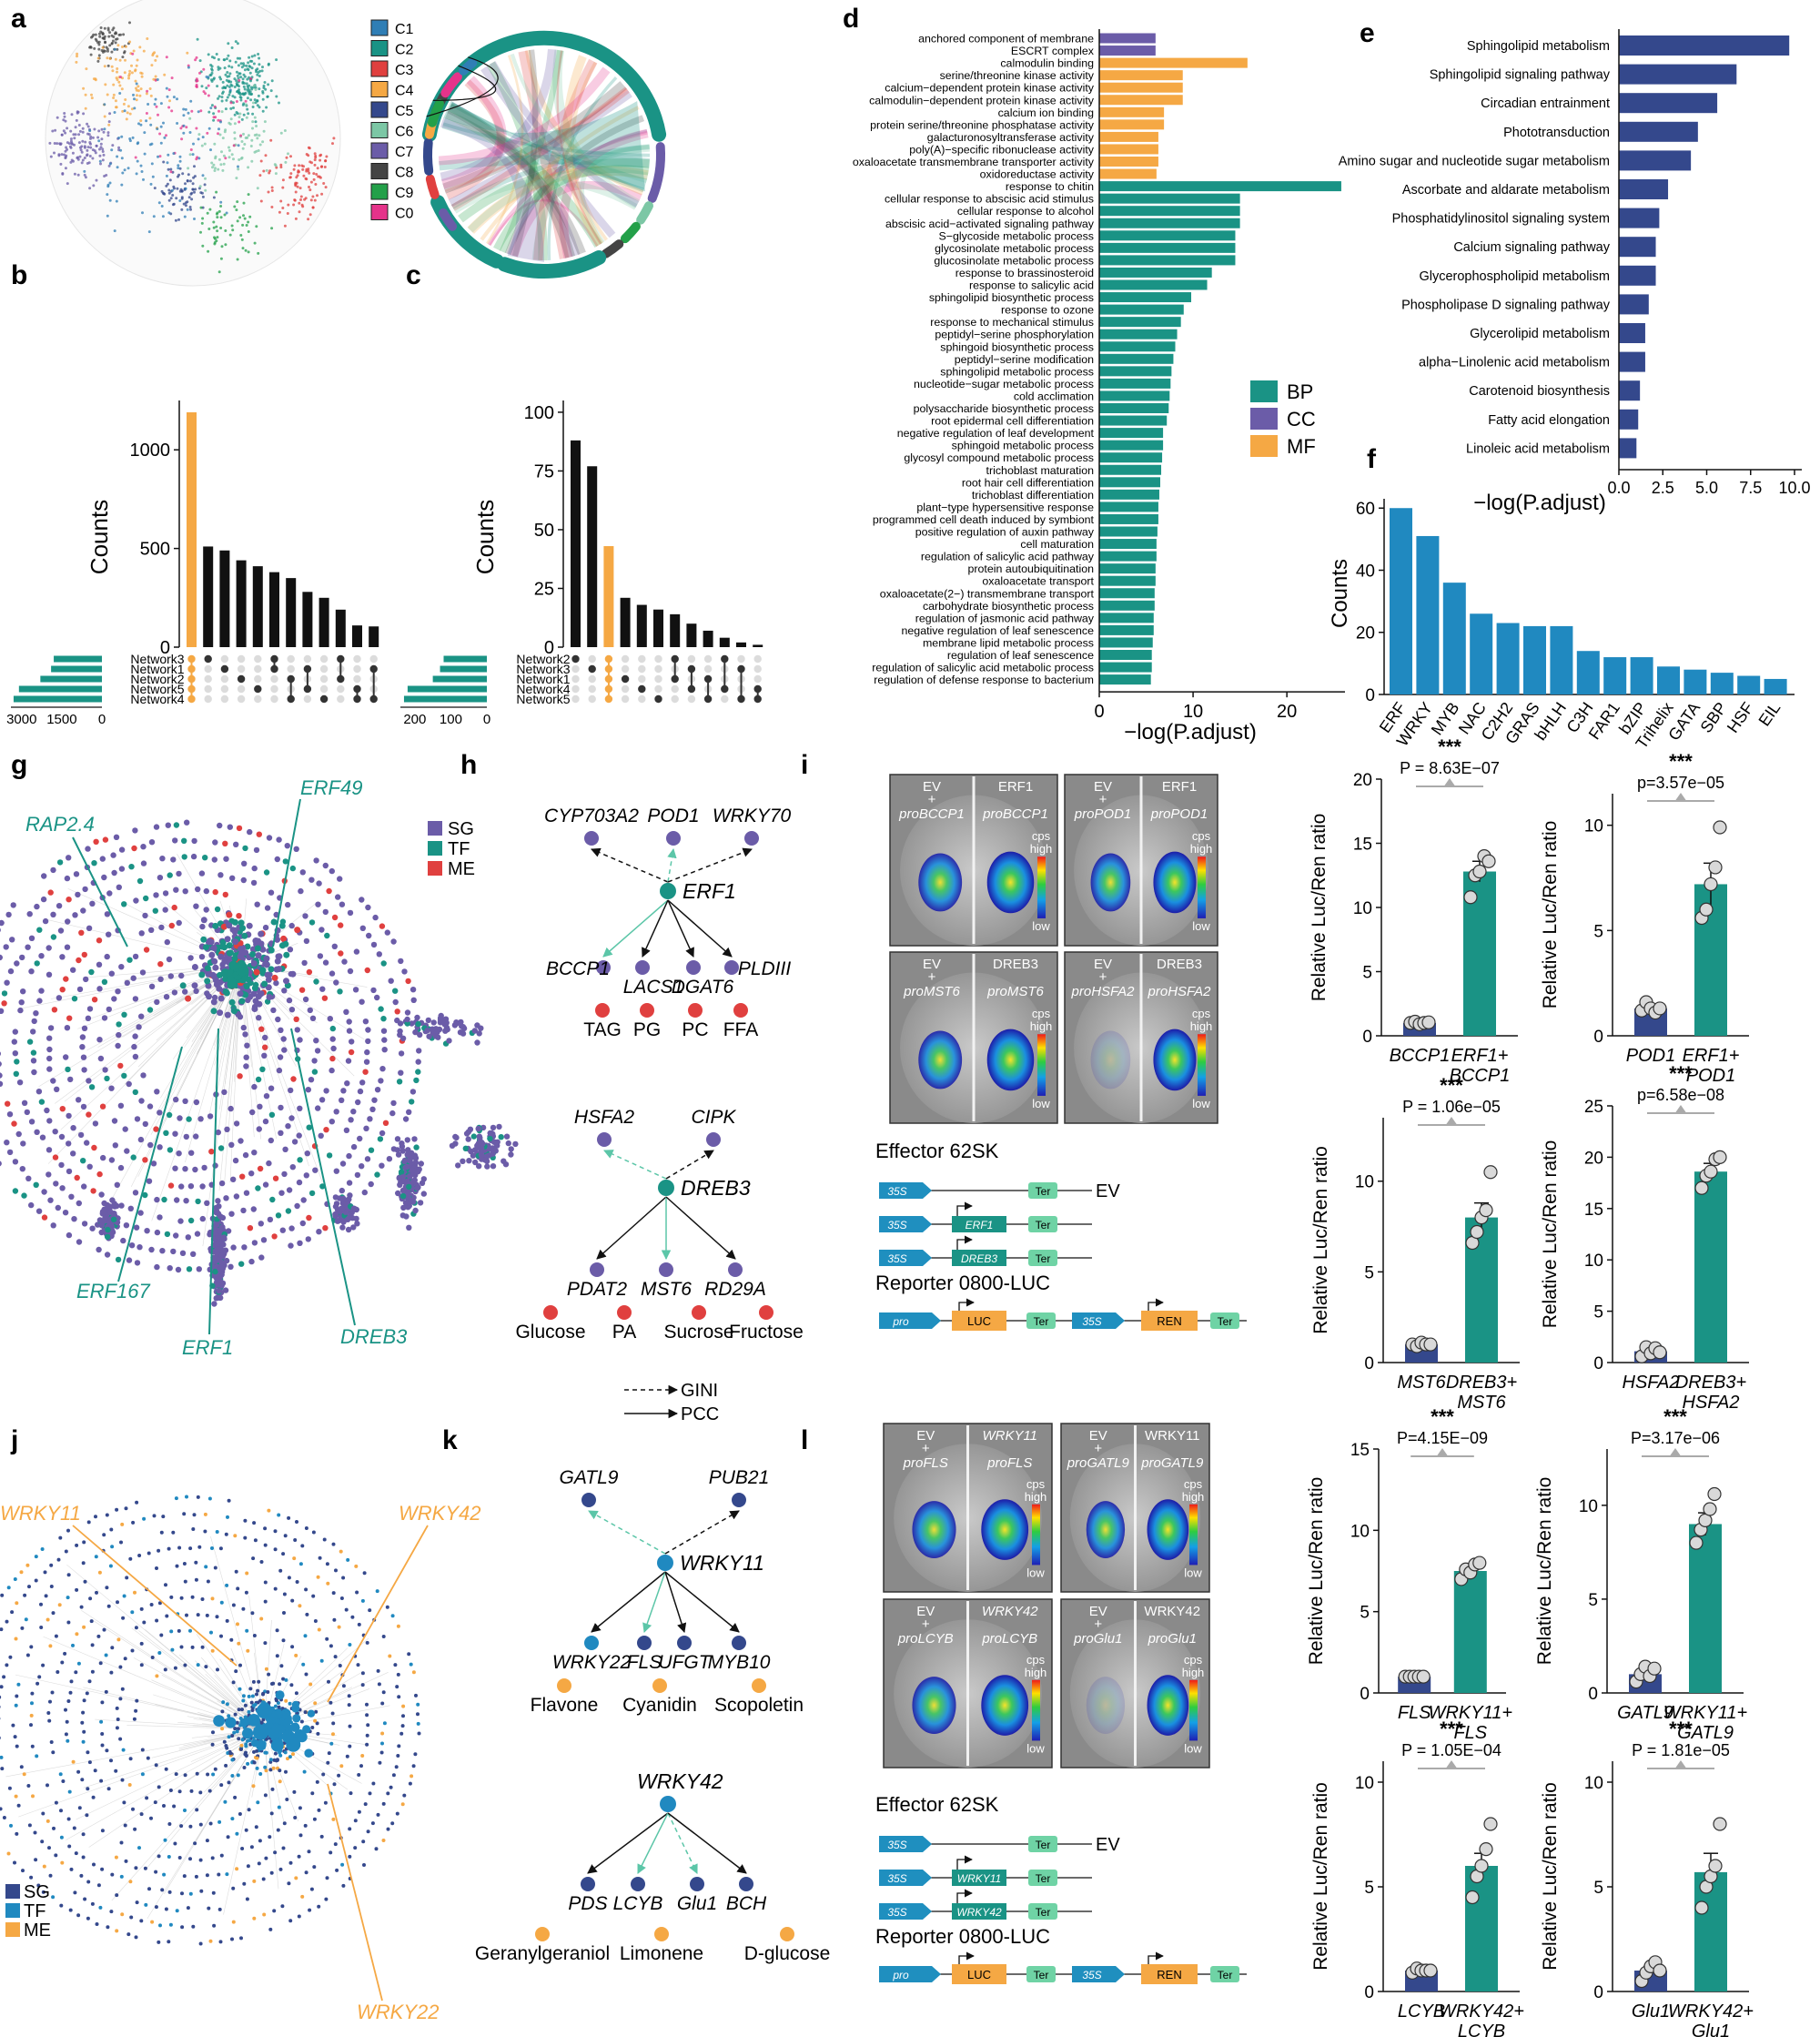 This screenshot has height=2037, width=1820. Describe the element at coordinates (1047, 64) in the screenshot. I see `go-term-label: calmodulin binding` at that location.